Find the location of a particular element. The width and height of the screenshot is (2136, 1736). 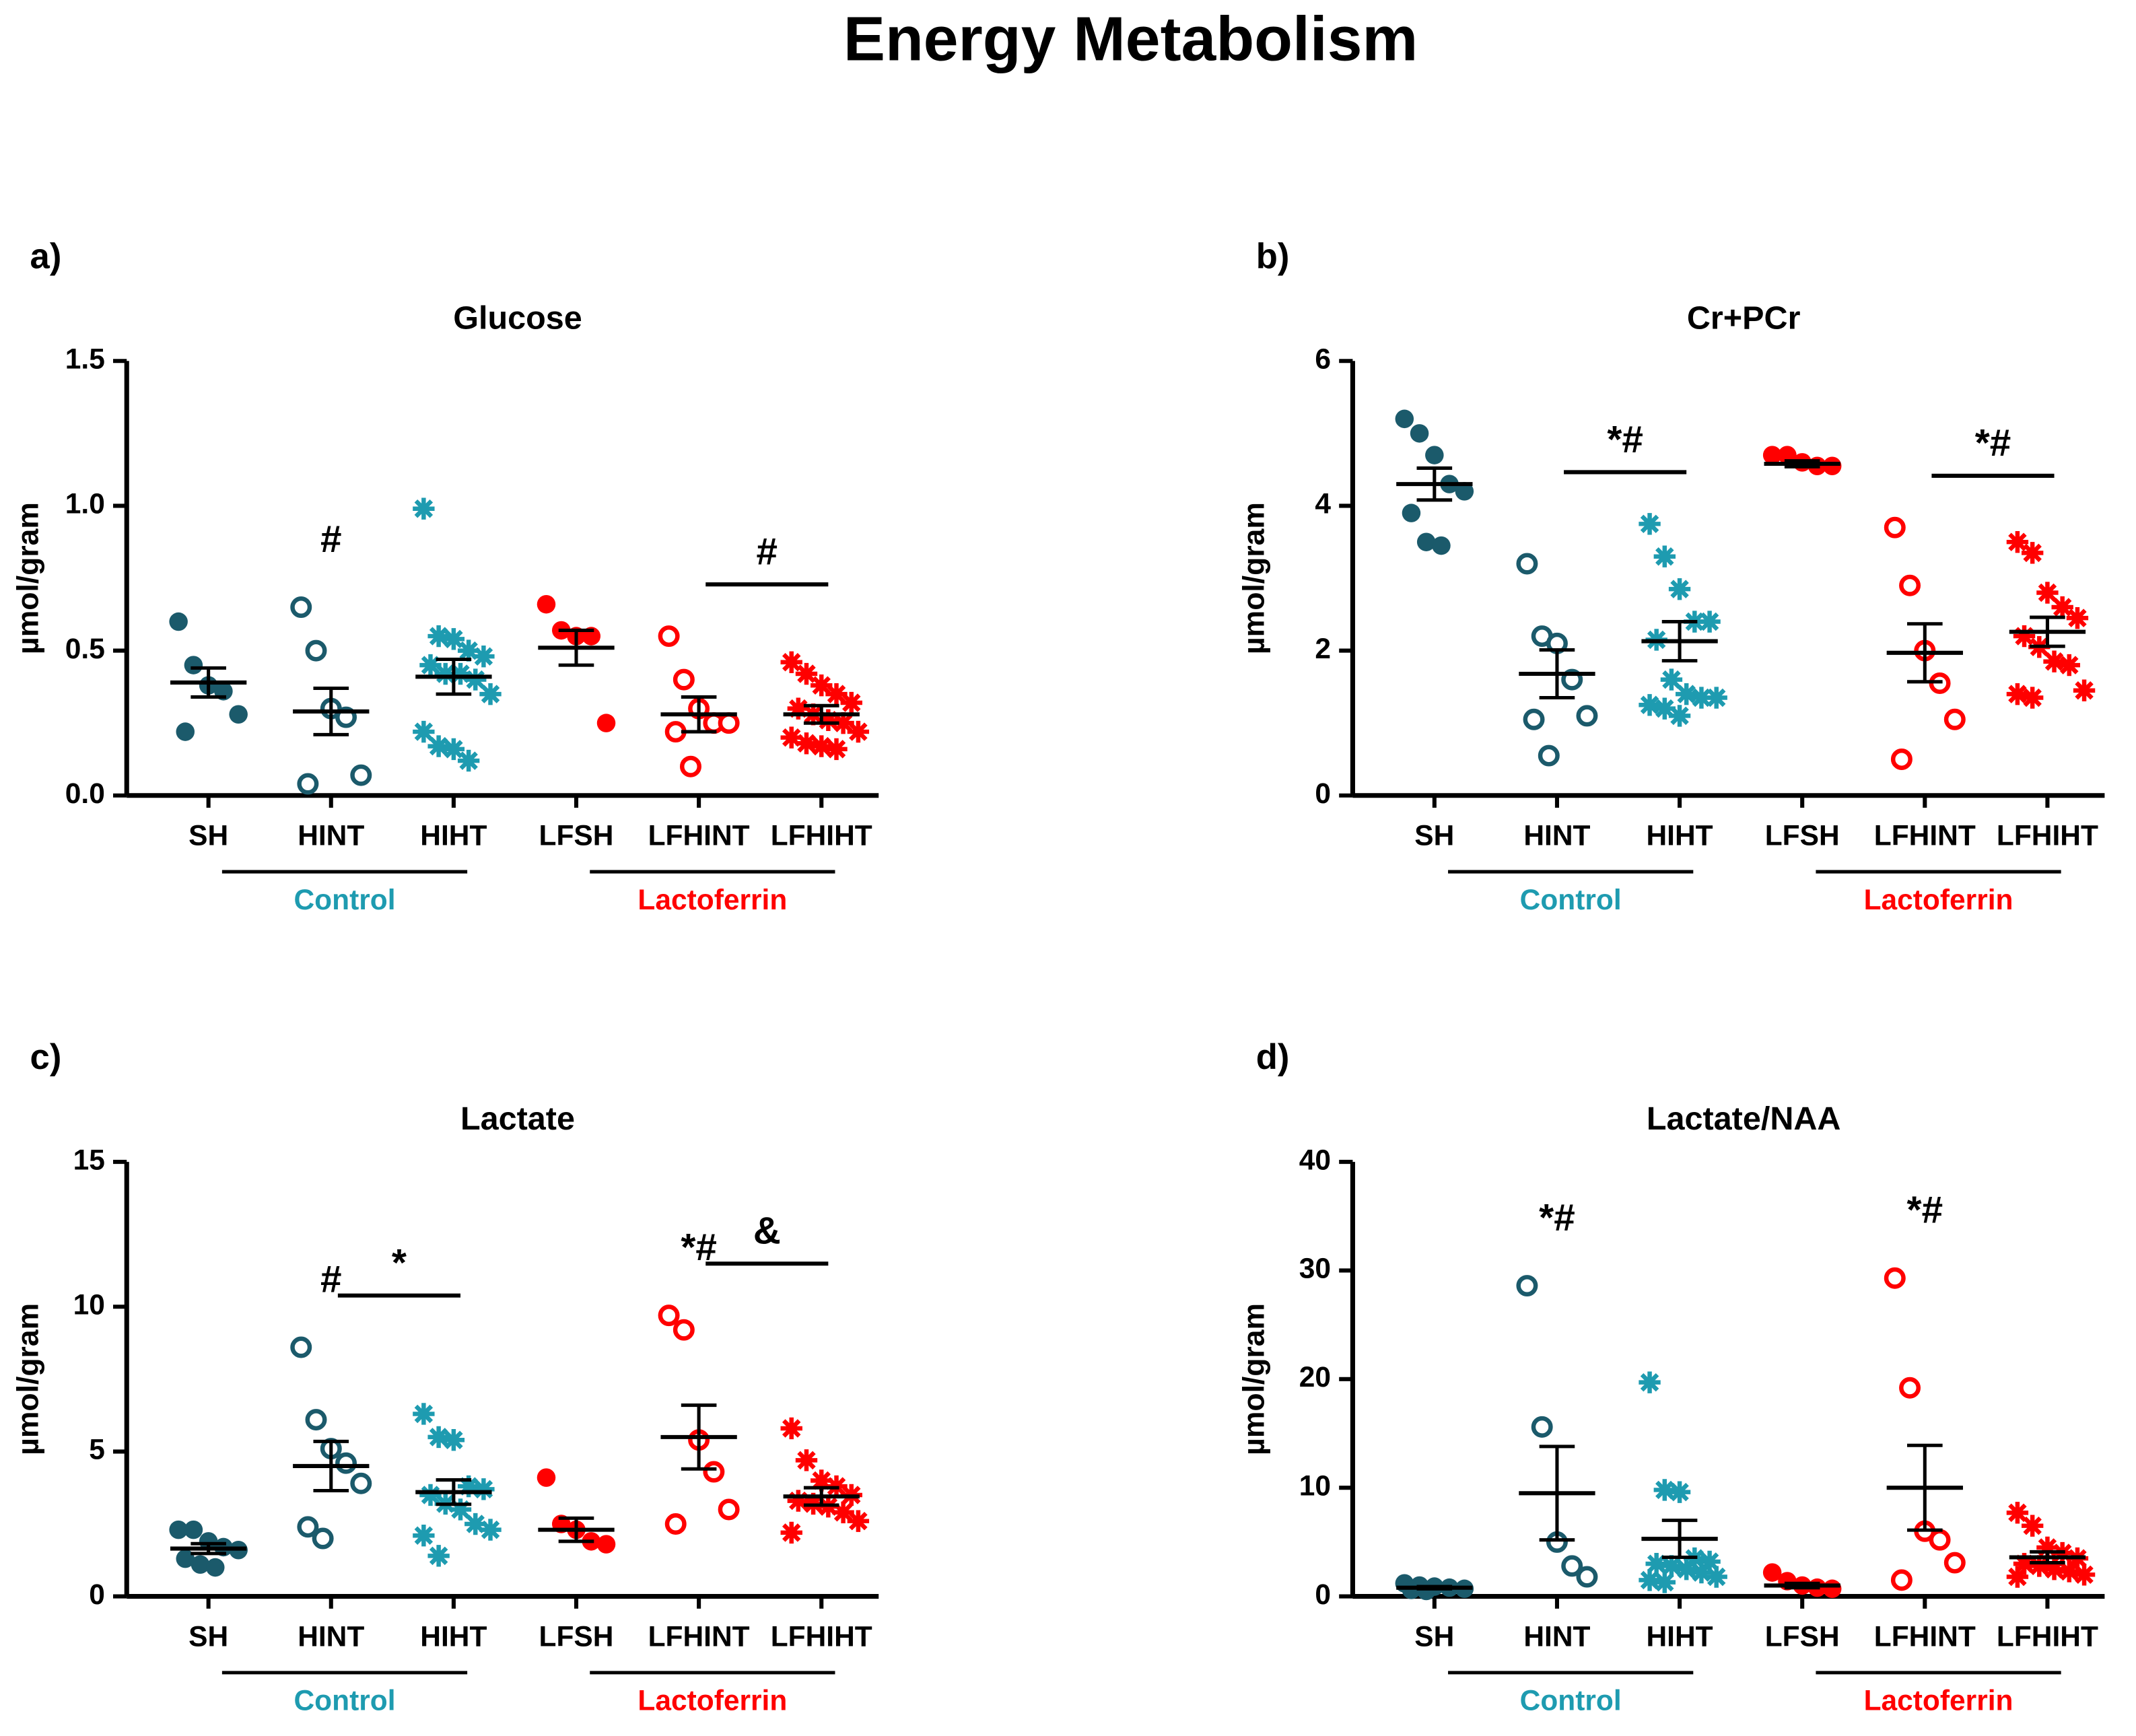

group-label: Lactoferrin is located at coordinates (712, 1701).